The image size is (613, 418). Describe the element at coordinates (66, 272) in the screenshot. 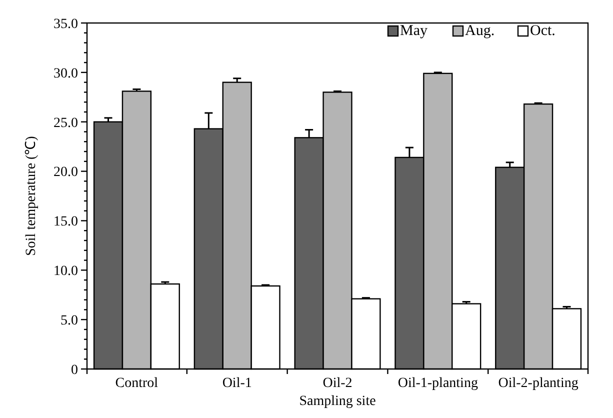

I see `y-tick-label: 10.0` at that location.